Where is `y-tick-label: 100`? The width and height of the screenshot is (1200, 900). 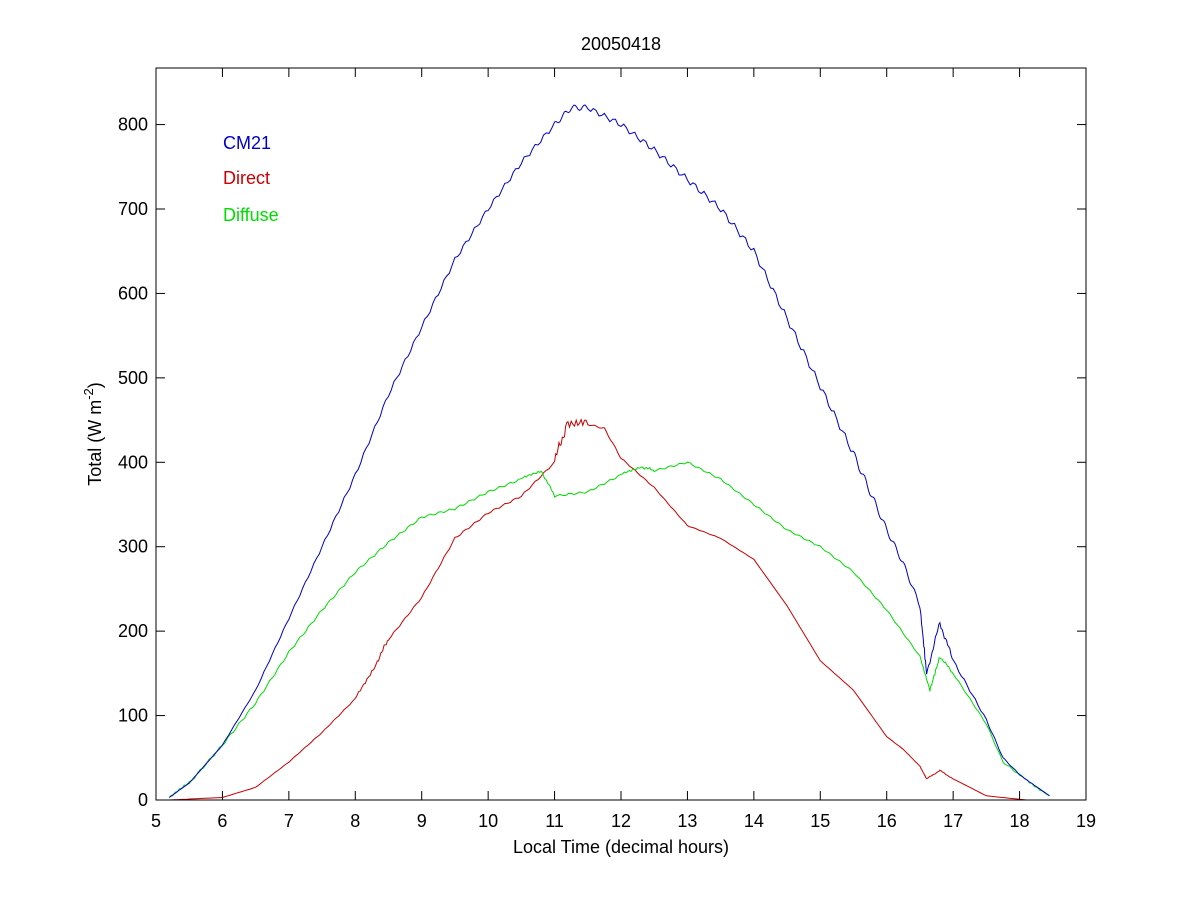
y-tick-label: 100 is located at coordinates (133, 716).